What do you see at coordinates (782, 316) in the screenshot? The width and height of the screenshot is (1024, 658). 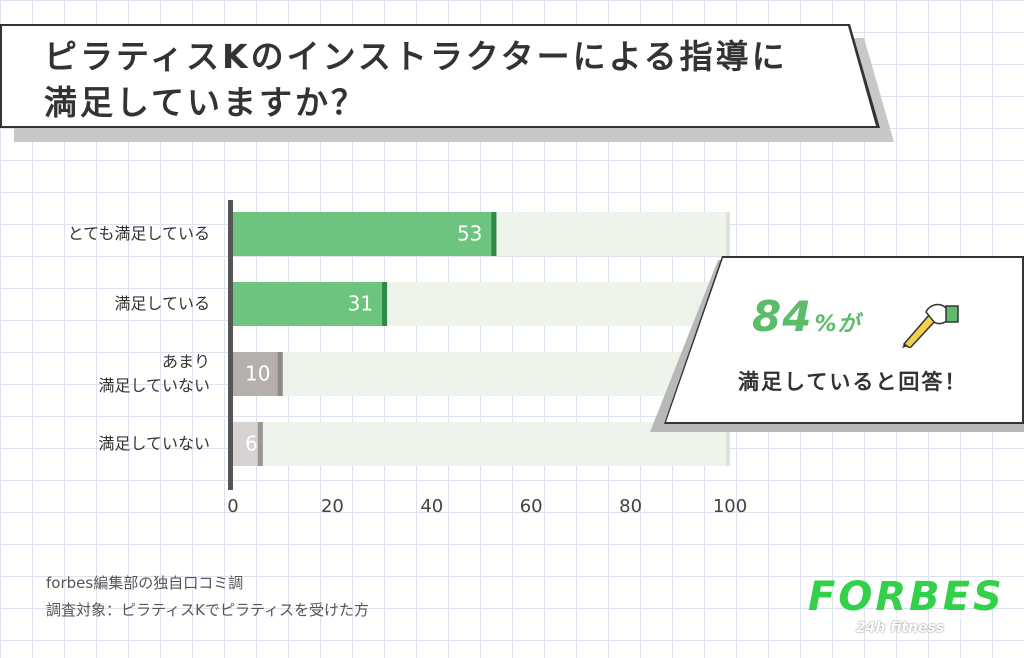 I see `callout-value: 84` at bounding box center [782, 316].